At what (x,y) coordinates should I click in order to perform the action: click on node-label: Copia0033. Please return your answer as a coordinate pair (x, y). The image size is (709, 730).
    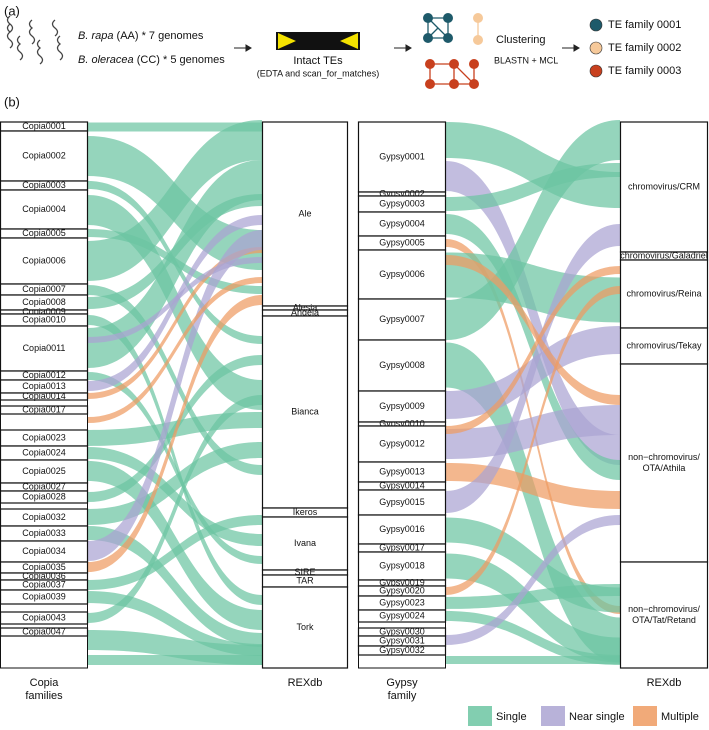
    Looking at the image, I should click on (44, 533).